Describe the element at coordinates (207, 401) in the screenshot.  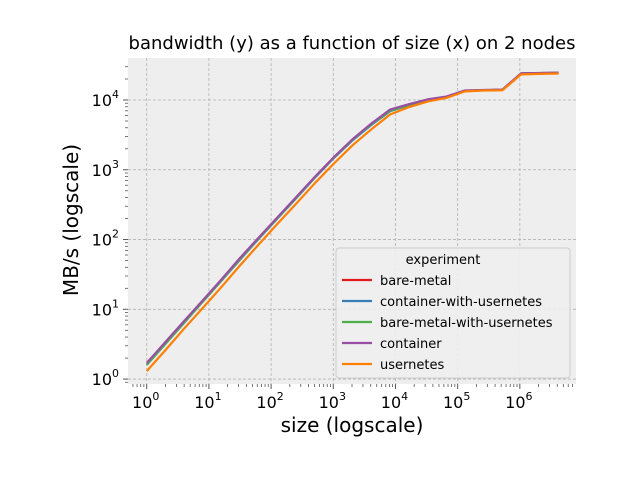
I see `x-tick-label: 10¹` at that location.